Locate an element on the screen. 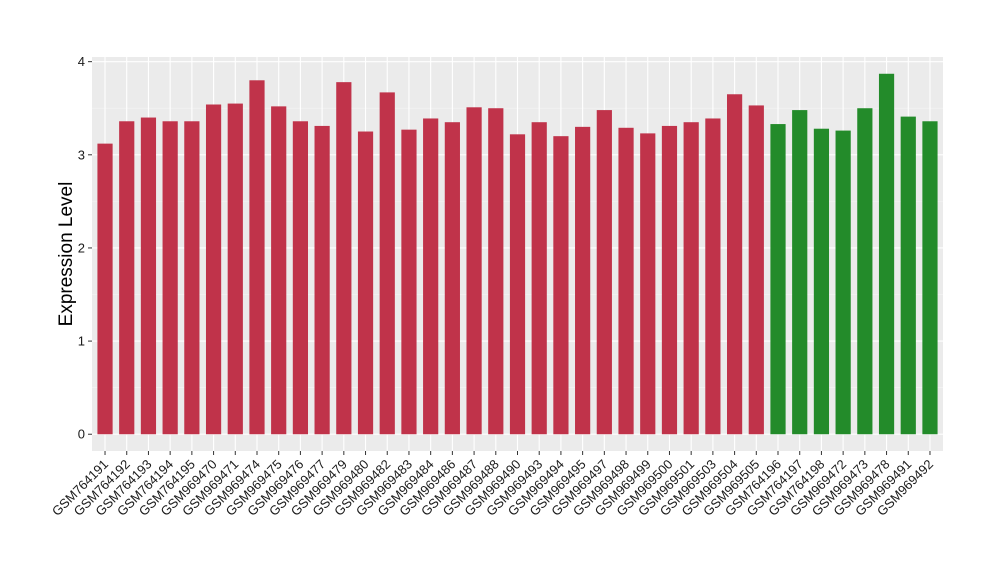 This screenshot has width=1000, height=580. bar-GSM969480 is located at coordinates (365, 283).